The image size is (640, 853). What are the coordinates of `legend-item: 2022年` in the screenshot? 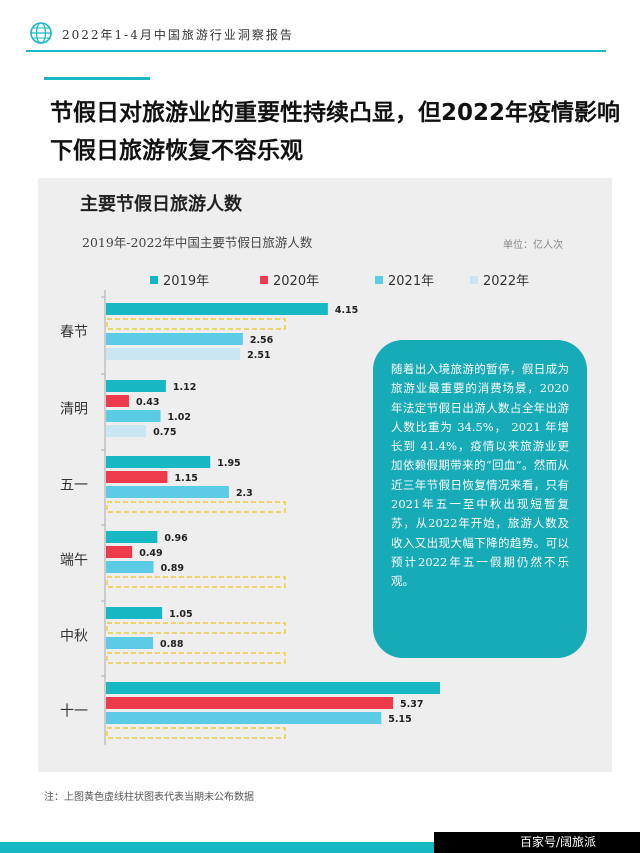 It's located at (499, 279).